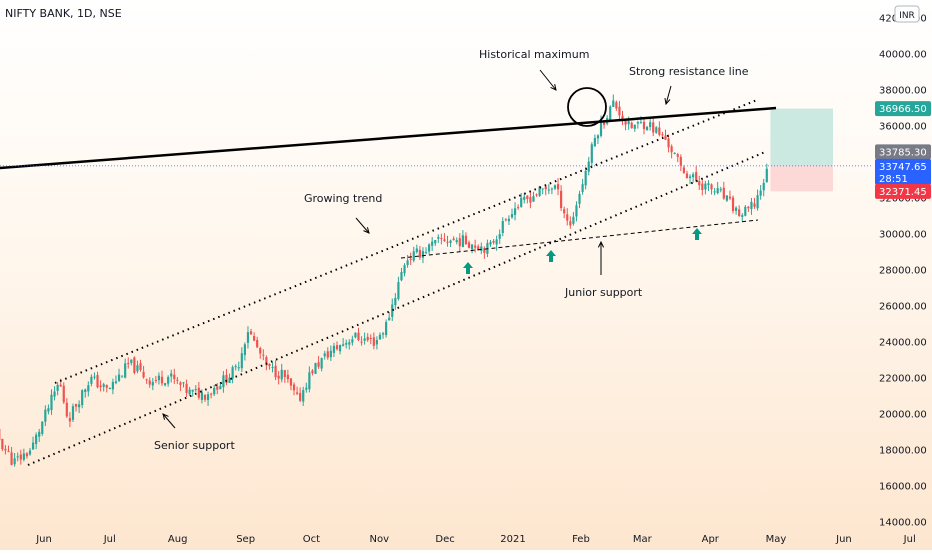 Image resolution: width=932 pixels, height=554 pixels. Describe the element at coordinates (903, 451) in the screenshot. I see `y-tick-label: 18000.00` at that location.